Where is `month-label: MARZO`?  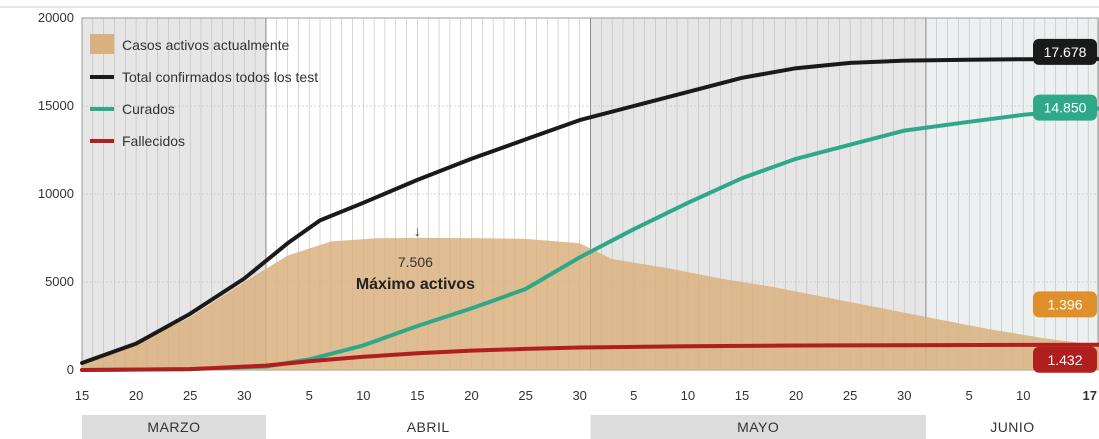
month-label: MARZO is located at coordinates (173, 427).